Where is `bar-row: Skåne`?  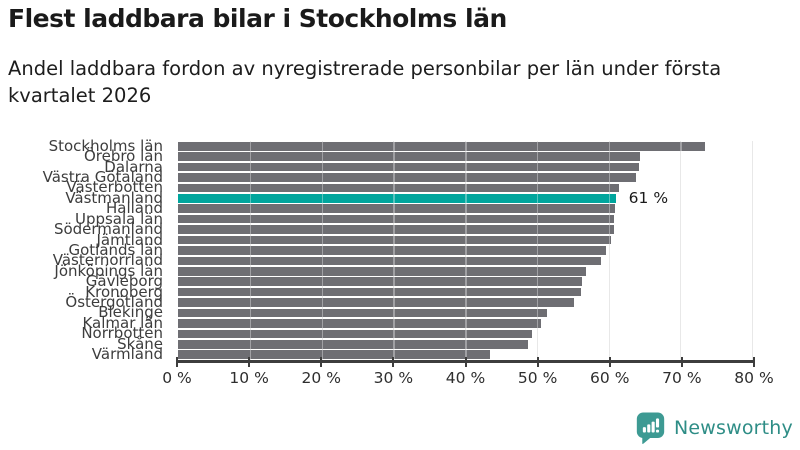 bar-row: Skåne is located at coordinates (376, 343).